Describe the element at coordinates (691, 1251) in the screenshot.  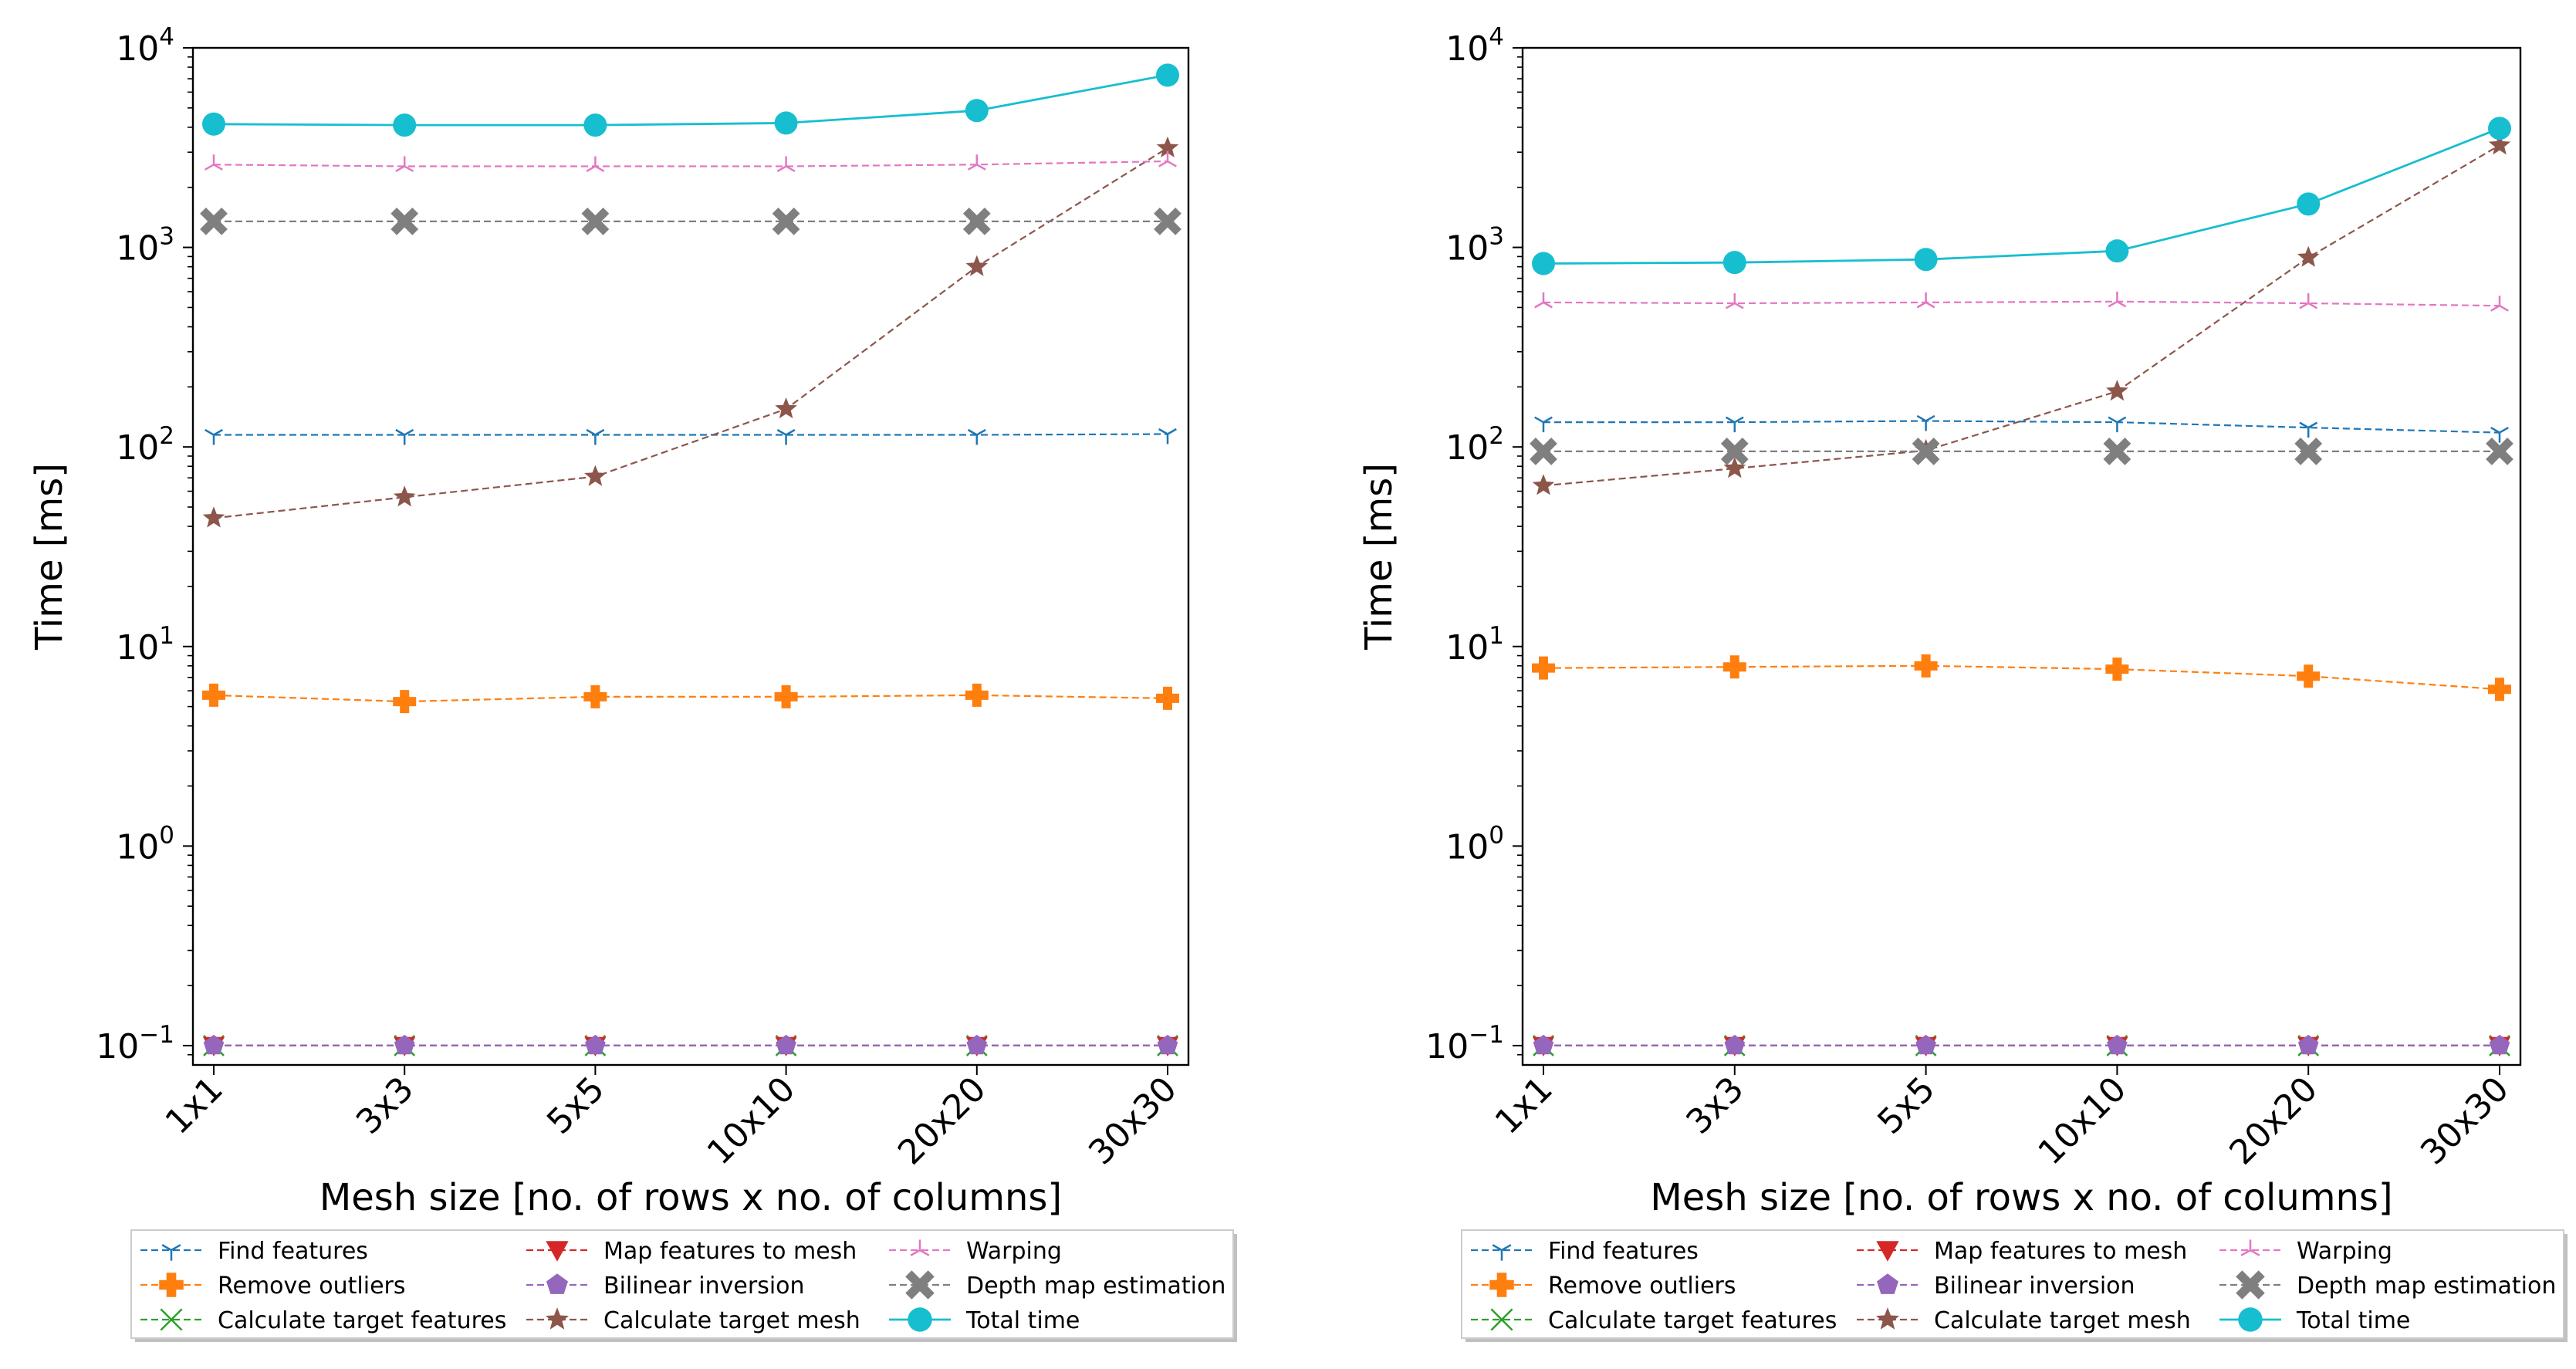
I see `legend-item-map-features-to-mesh: Map features to mesh` at that location.